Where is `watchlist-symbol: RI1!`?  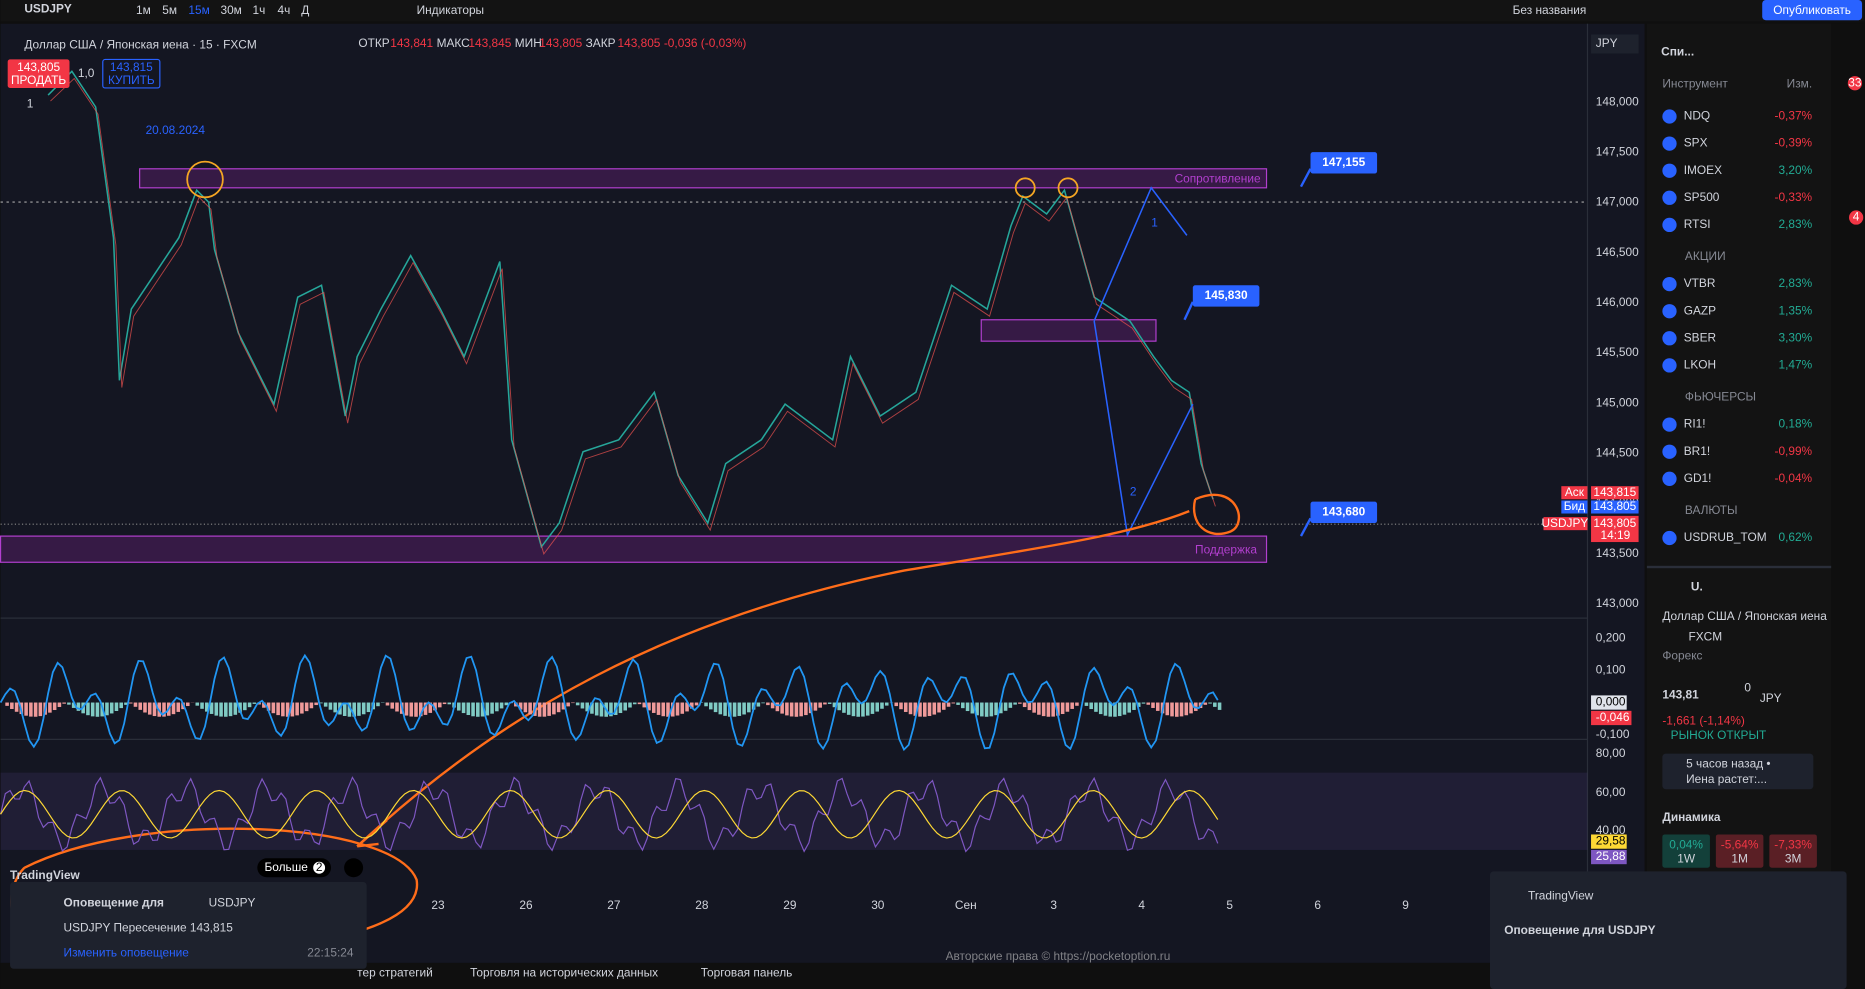
watchlist-symbol: RI1! is located at coordinates (1695, 424).